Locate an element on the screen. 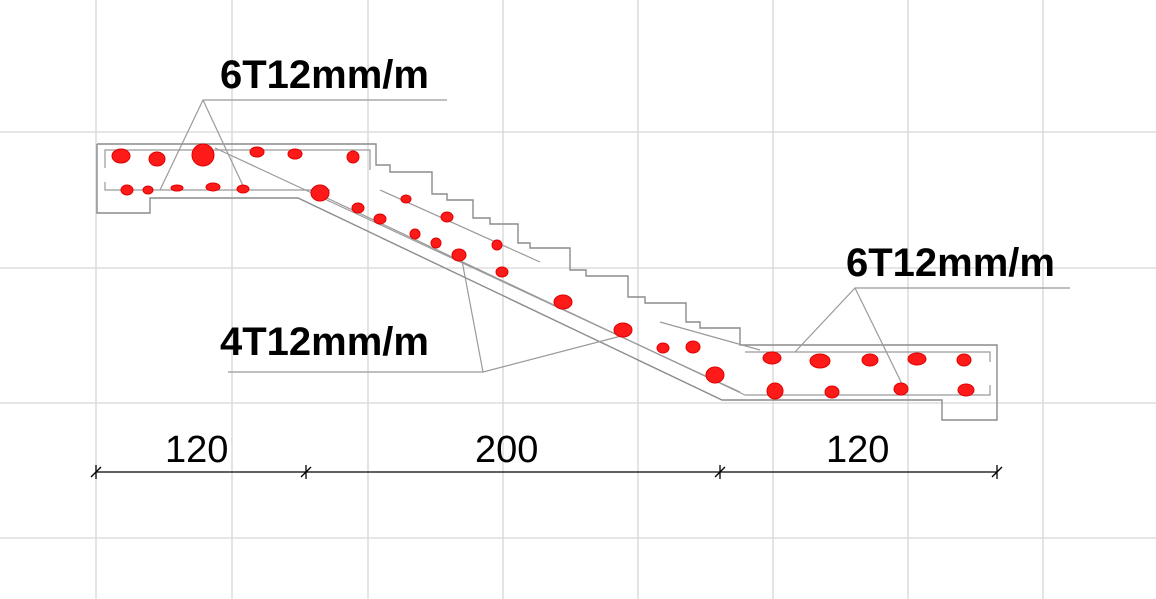 This screenshot has width=1156, height=599. rebar-label-inclined: 4T12mm/m is located at coordinates (324, 342).